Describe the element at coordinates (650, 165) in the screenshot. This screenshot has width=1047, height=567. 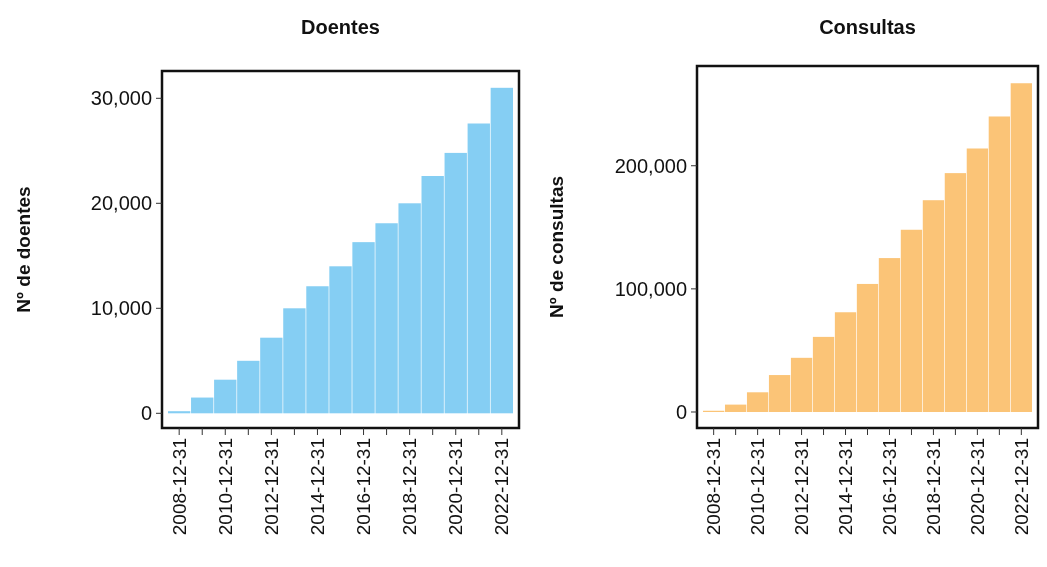
I see `y-tick-label: 200,000` at that location.